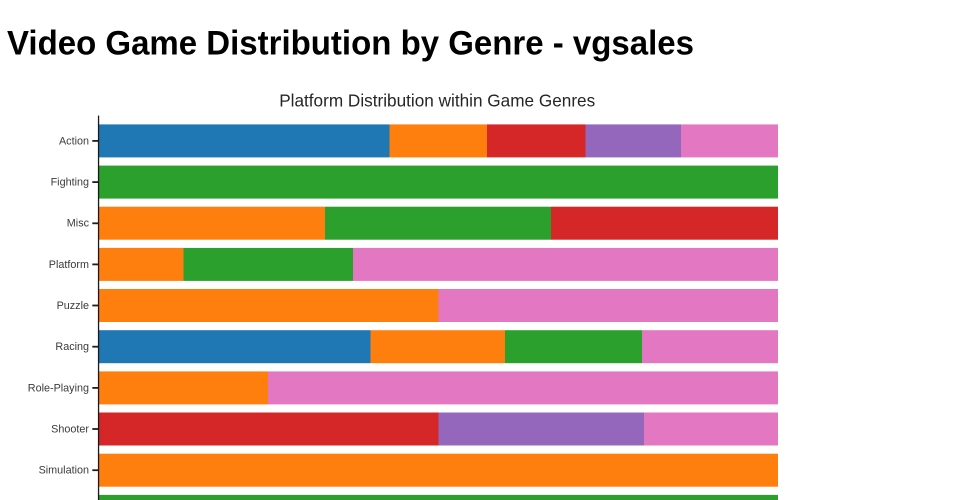  What do you see at coordinates (64, 471) in the screenshot?
I see `svg-text: Simulation` at bounding box center [64, 471].